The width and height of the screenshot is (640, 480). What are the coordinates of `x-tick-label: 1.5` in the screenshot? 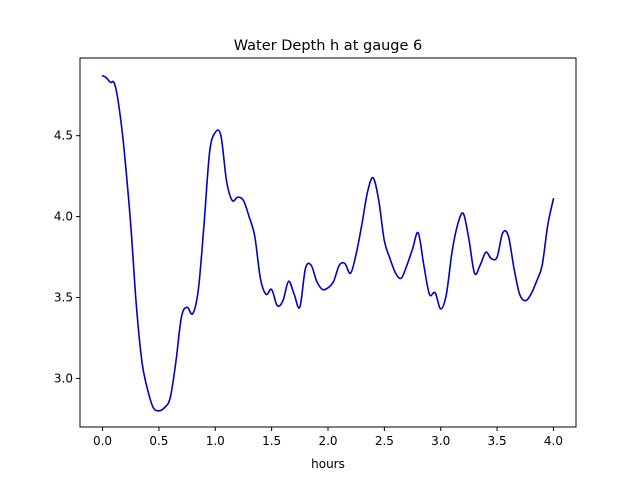 It's located at (271, 441).